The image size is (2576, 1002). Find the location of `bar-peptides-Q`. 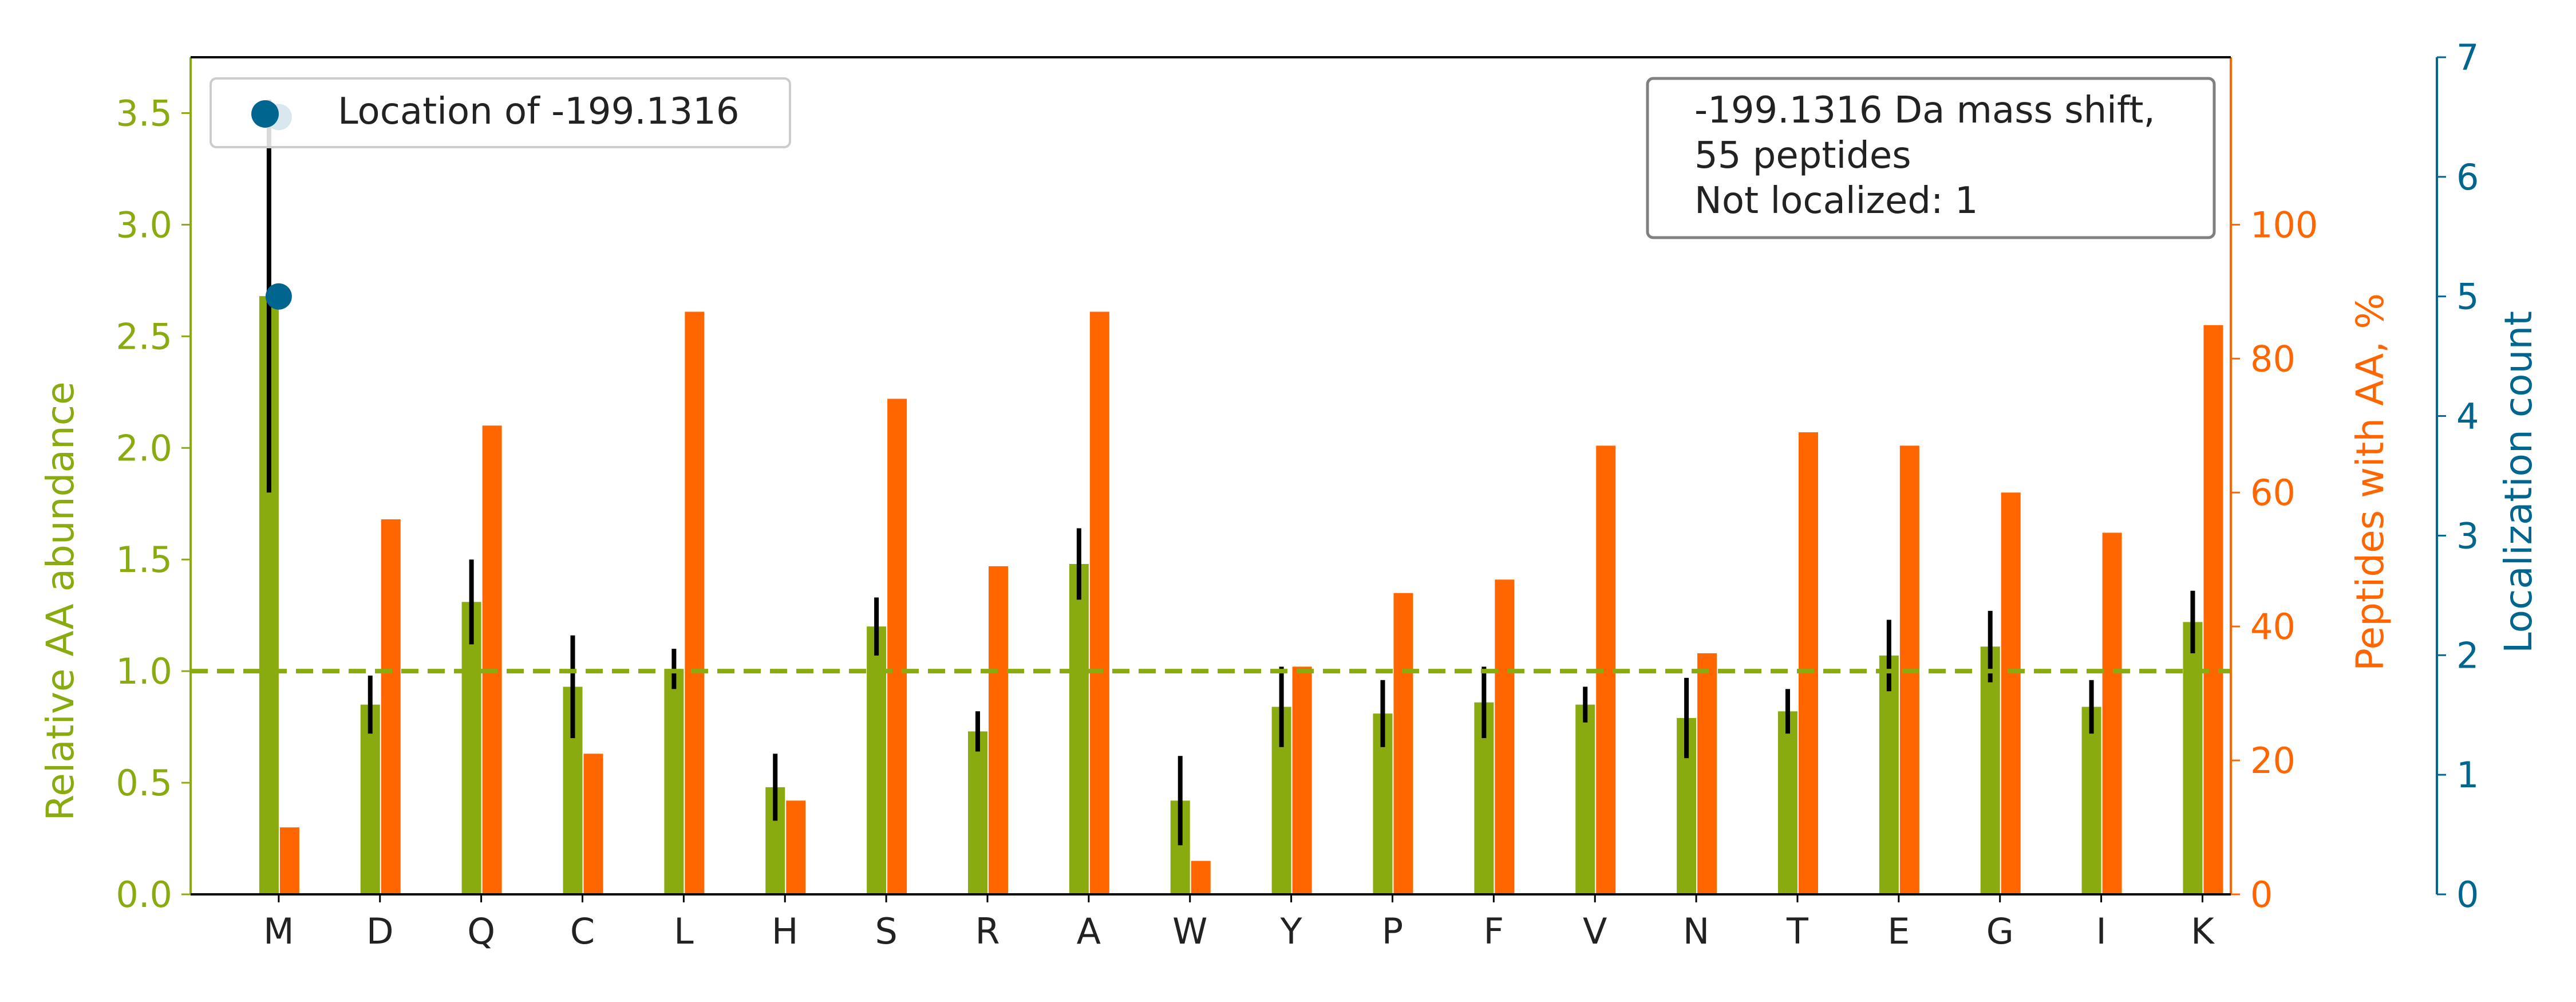

bar-peptides-Q is located at coordinates (492, 659).